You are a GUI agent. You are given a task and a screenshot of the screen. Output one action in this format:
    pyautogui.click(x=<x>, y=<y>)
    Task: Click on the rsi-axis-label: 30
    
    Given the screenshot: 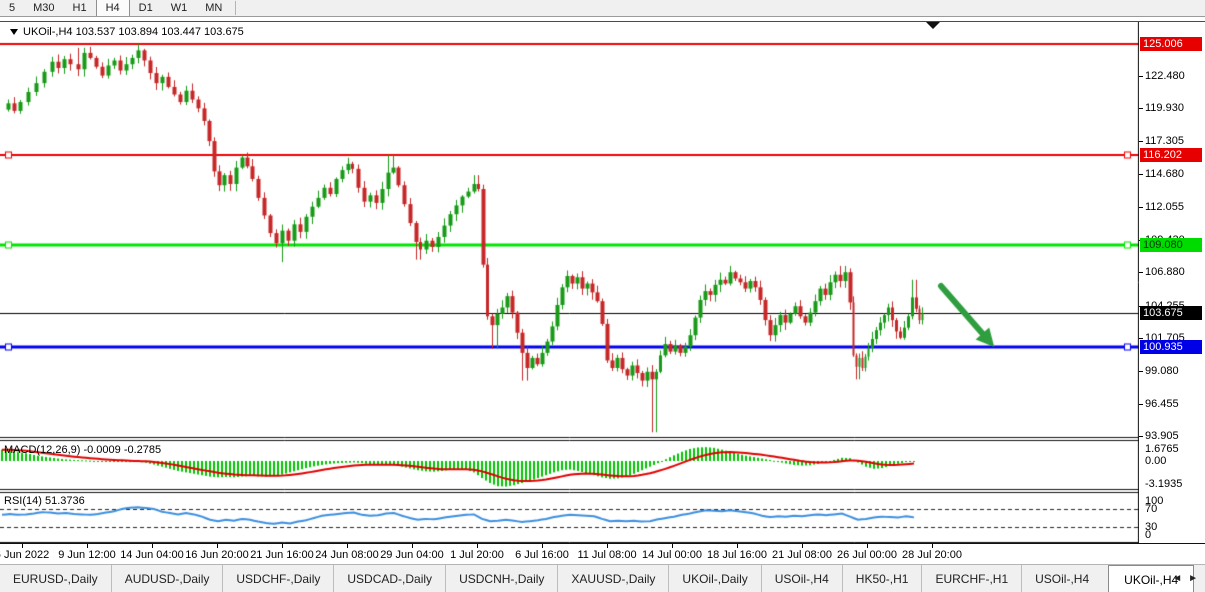 What is the action you would take?
    pyautogui.click(x=1151, y=527)
    